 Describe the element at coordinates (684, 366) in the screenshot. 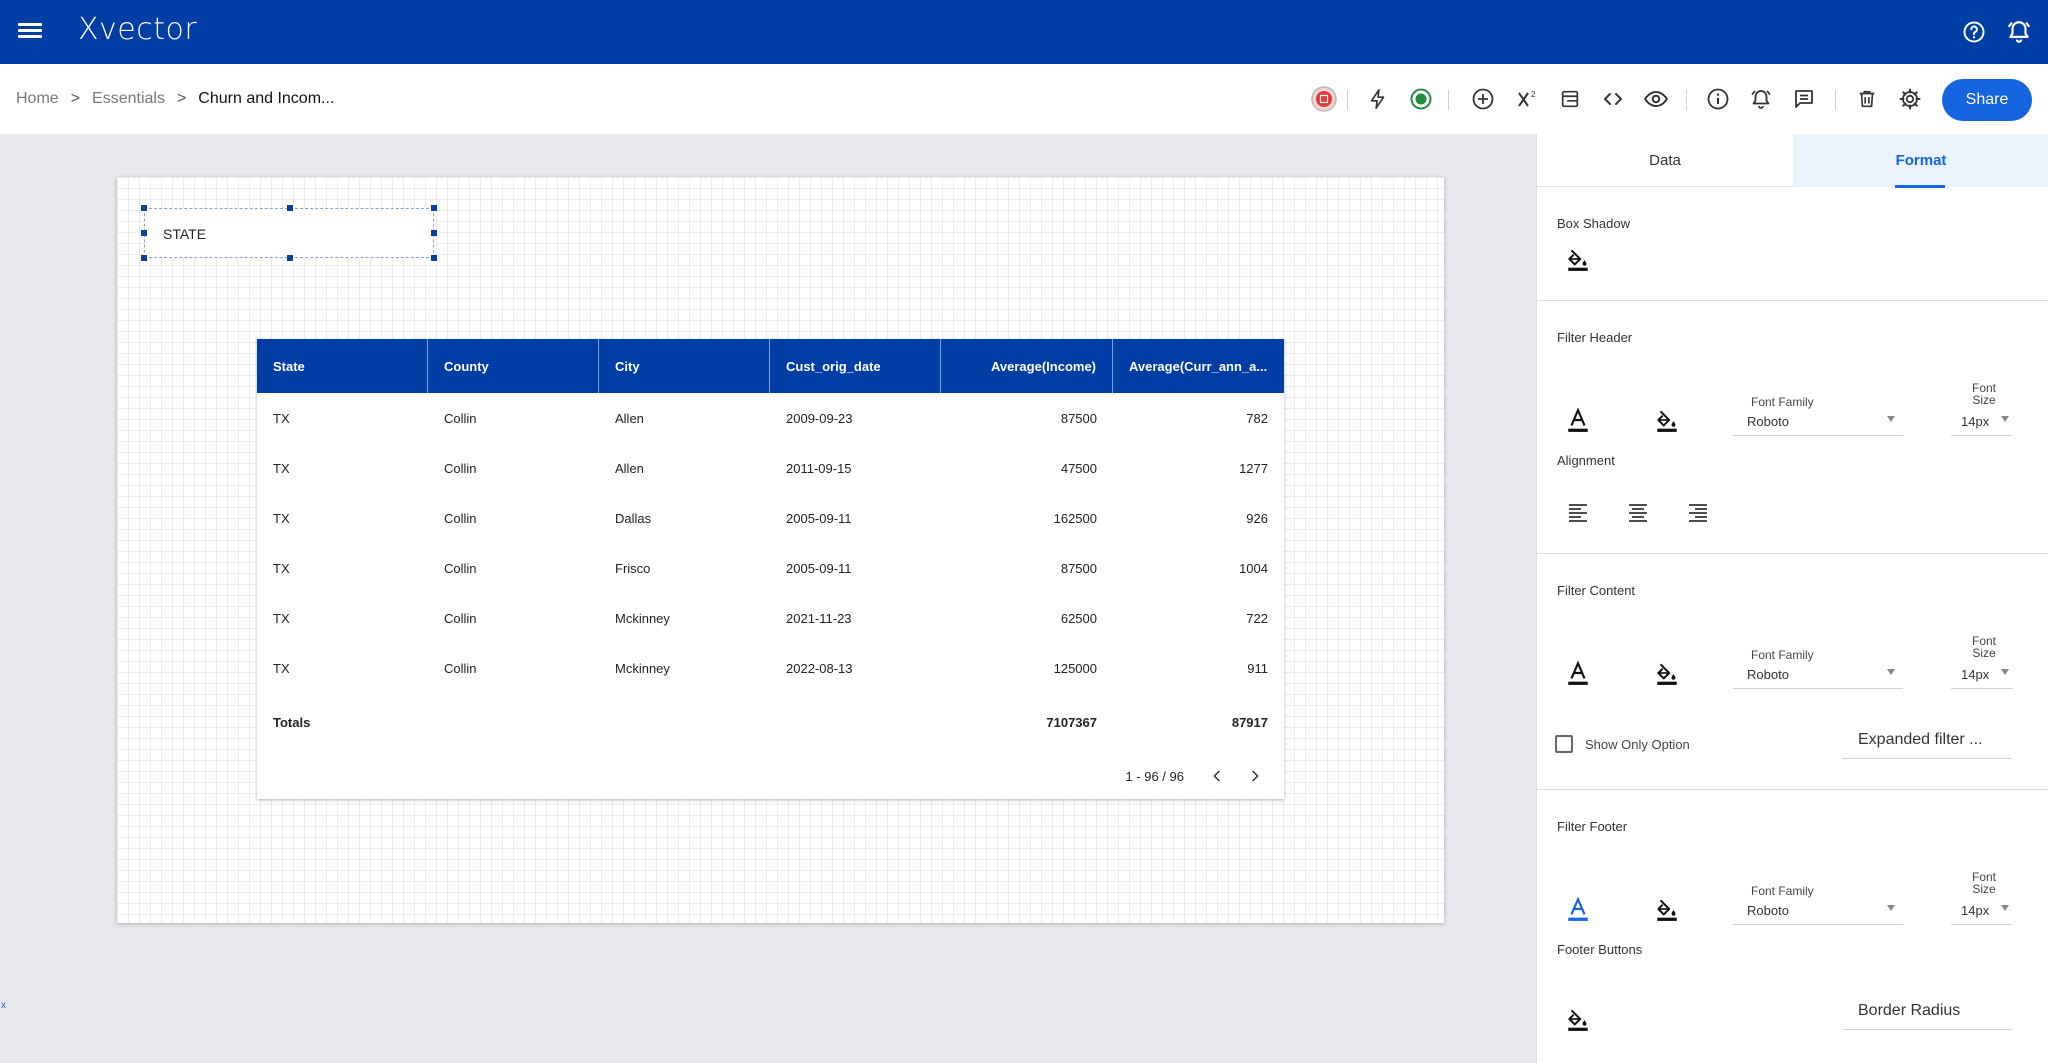

I see `column-header-city: City` at that location.